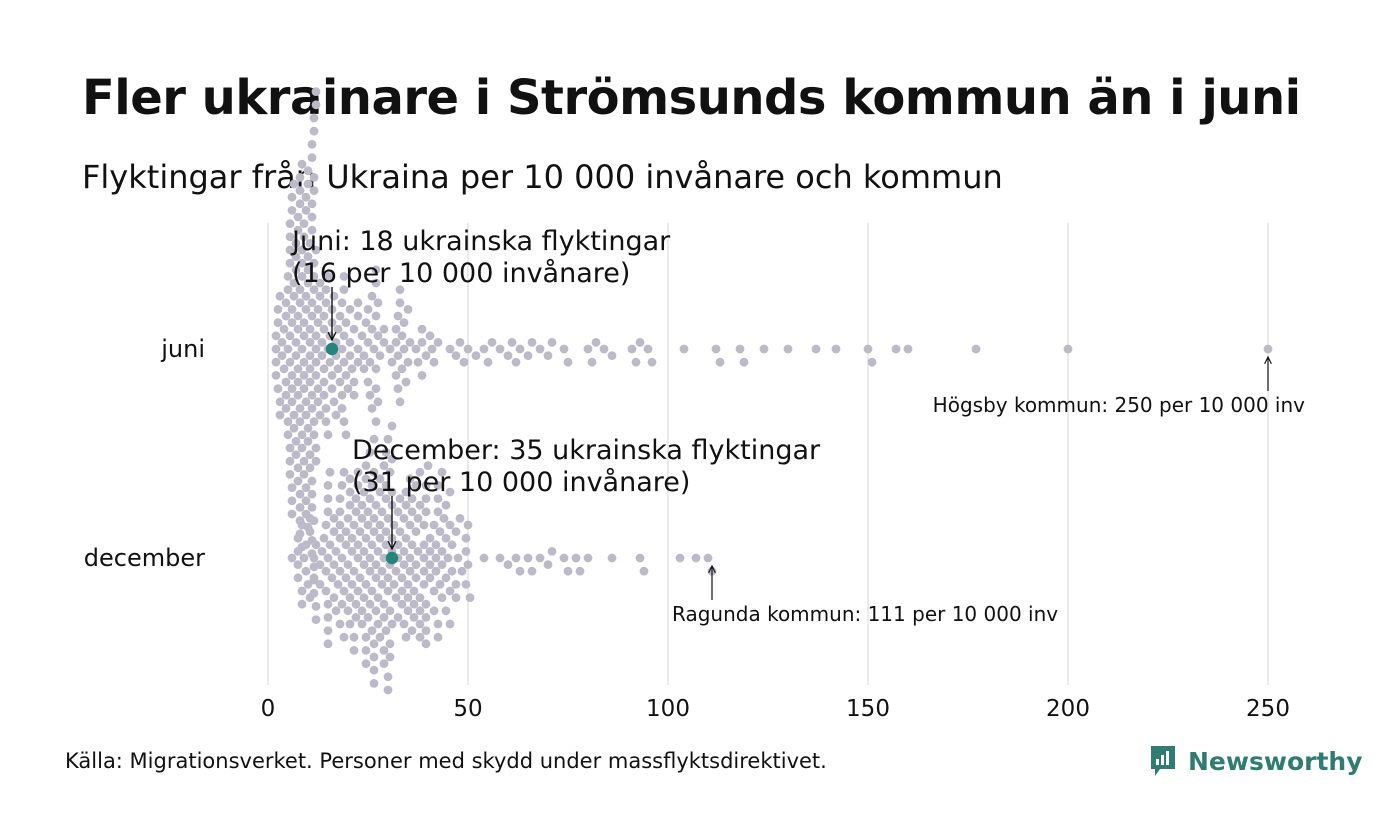 Image resolution: width=1400 pixels, height=840 pixels. What do you see at coordinates (668, 709) in the screenshot?
I see `x-tick-label-100: 100` at bounding box center [668, 709].